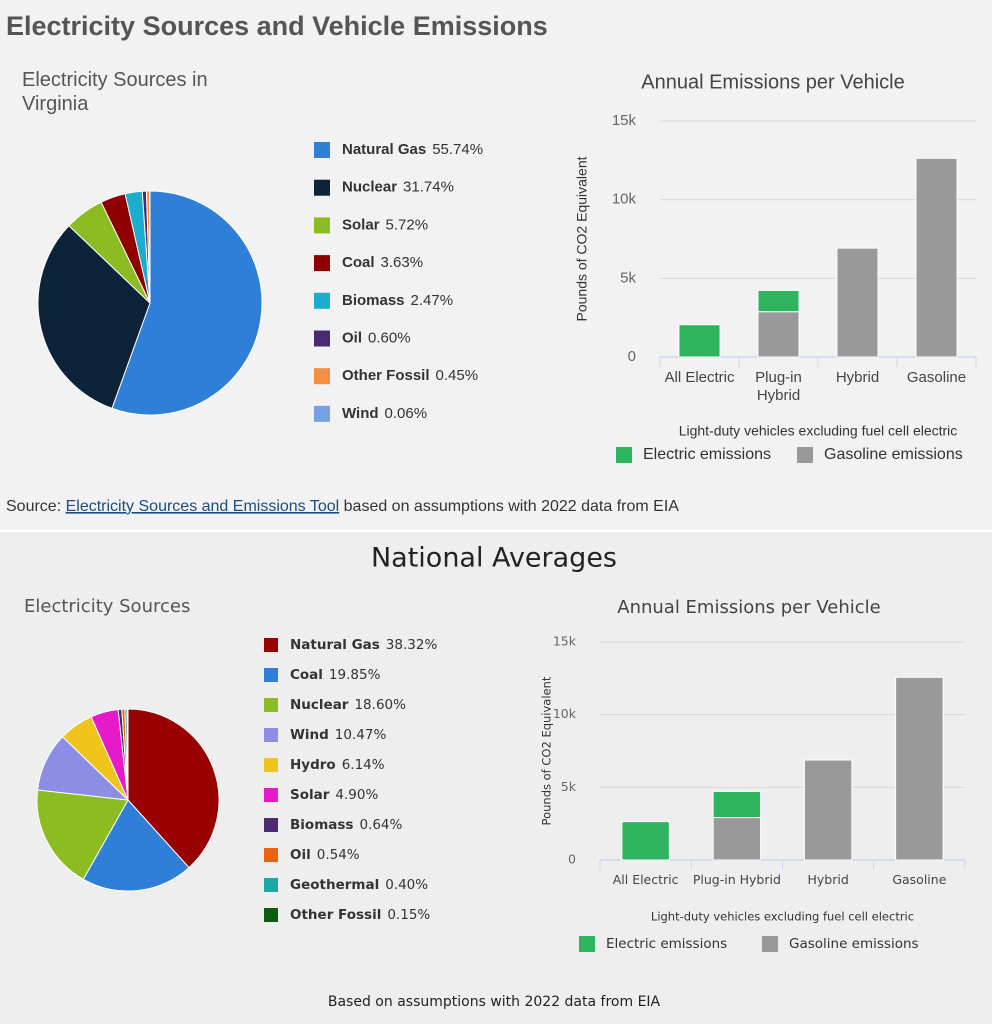  I want to click on legend-name: Coal, so click(358, 262).